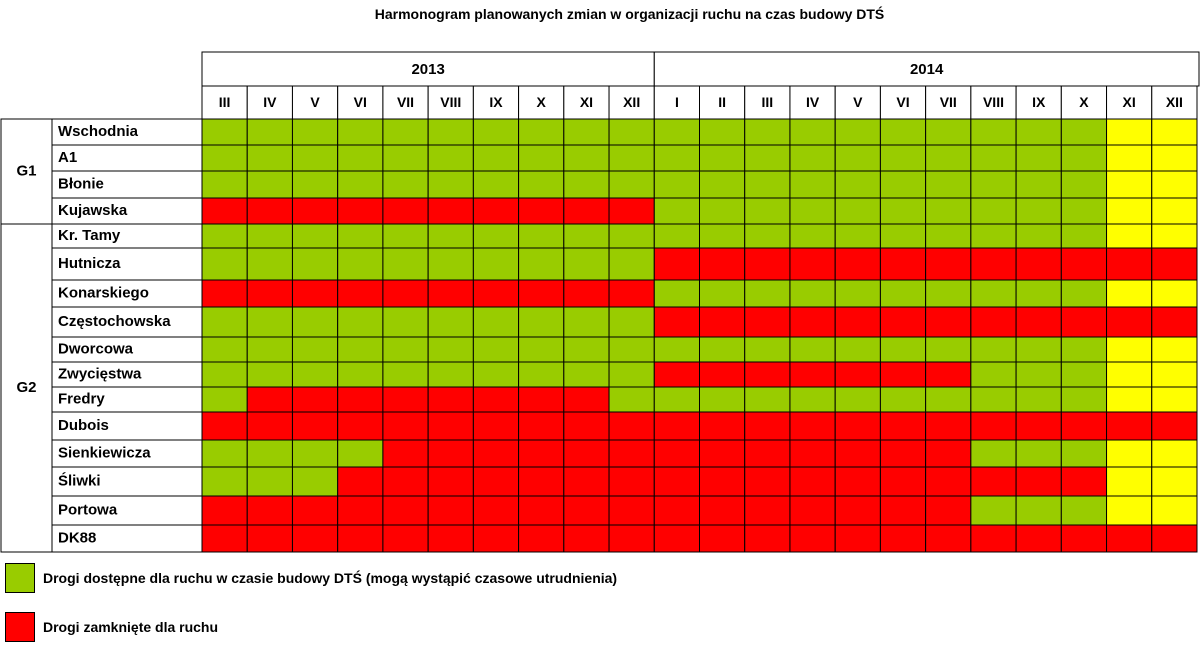 The height and width of the screenshot is (665, 1200). What do you see at coordinates (20, 627) in the screenshot?
I see `legend-closed-swatch` at bounding box center [20, 627].